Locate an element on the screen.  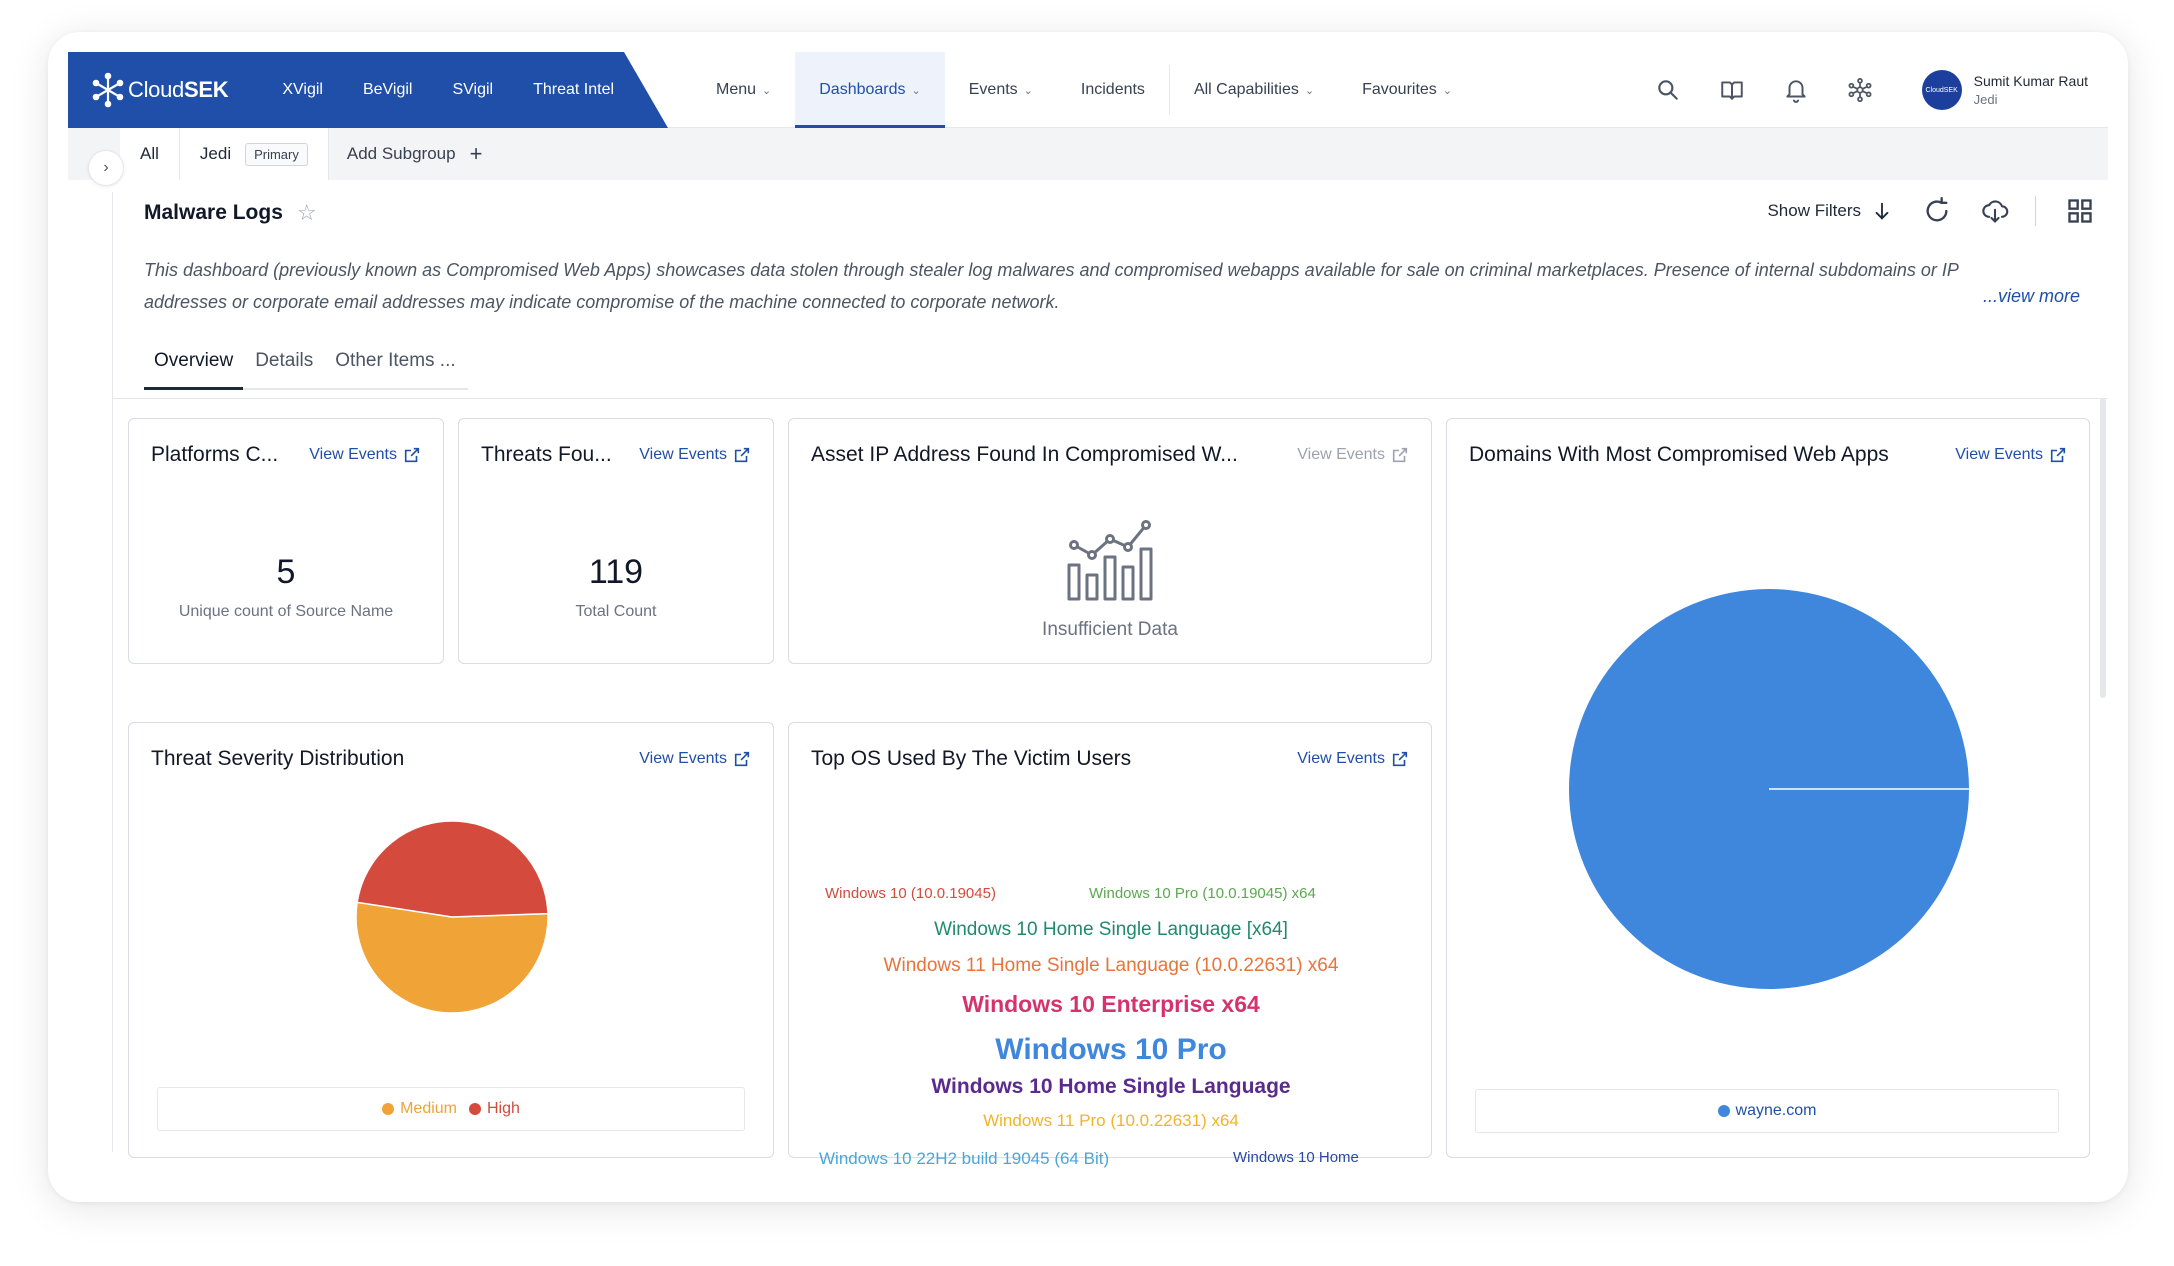
domains-legend: wayne.com is located at coordinates (1767, 1111).